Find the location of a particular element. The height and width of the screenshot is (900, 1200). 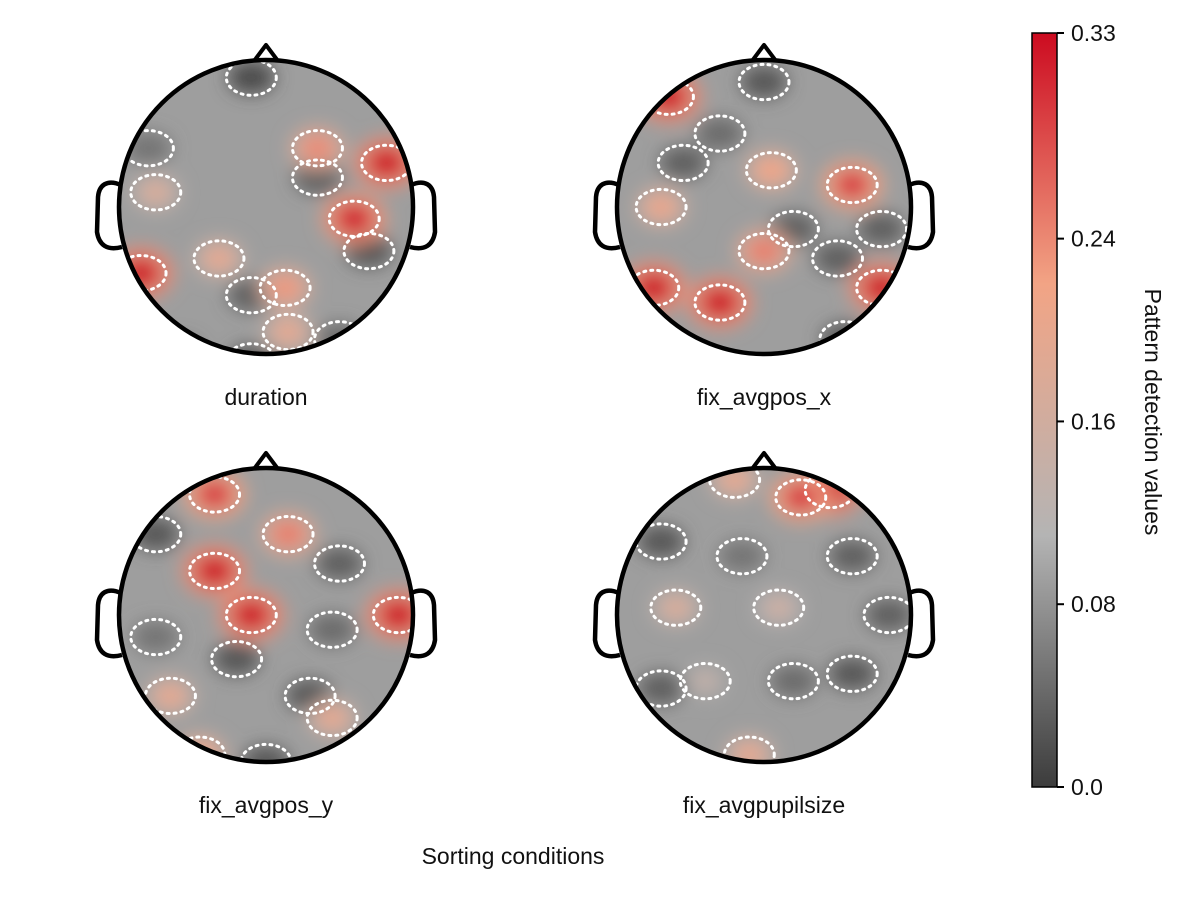

topoplot-fix-avgpupilsize: fix_avgpupilsize is located at coordinates (764, 634).